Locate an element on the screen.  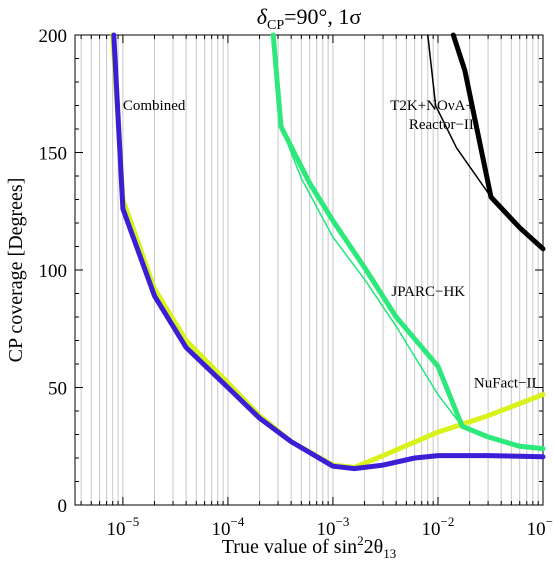
x-tick-label: 10−1 is located at coordinates (540, 527).